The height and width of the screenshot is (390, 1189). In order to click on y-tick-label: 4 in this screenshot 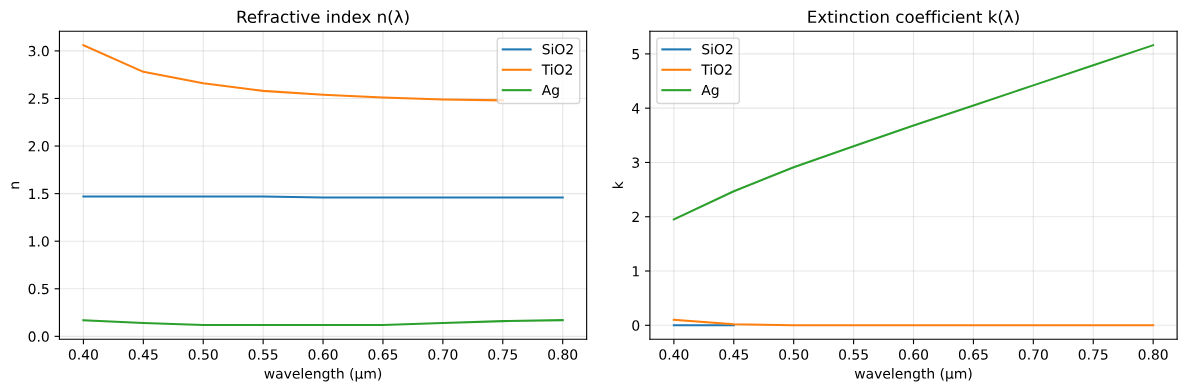, I will do `click(636, 108)`.